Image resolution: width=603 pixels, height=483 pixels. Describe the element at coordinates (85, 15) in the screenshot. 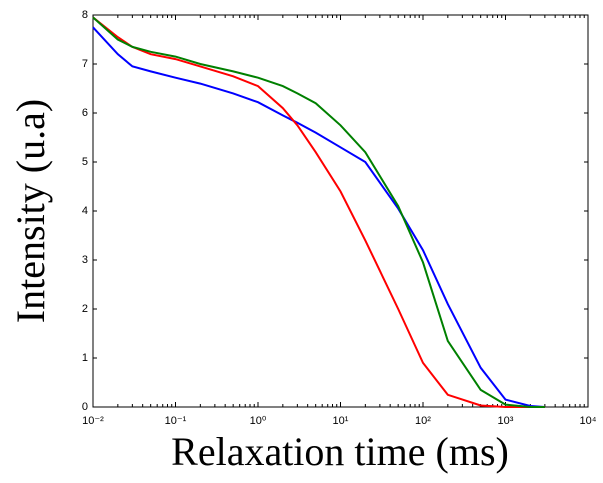

I see `y-tick-label: 8` at that location.